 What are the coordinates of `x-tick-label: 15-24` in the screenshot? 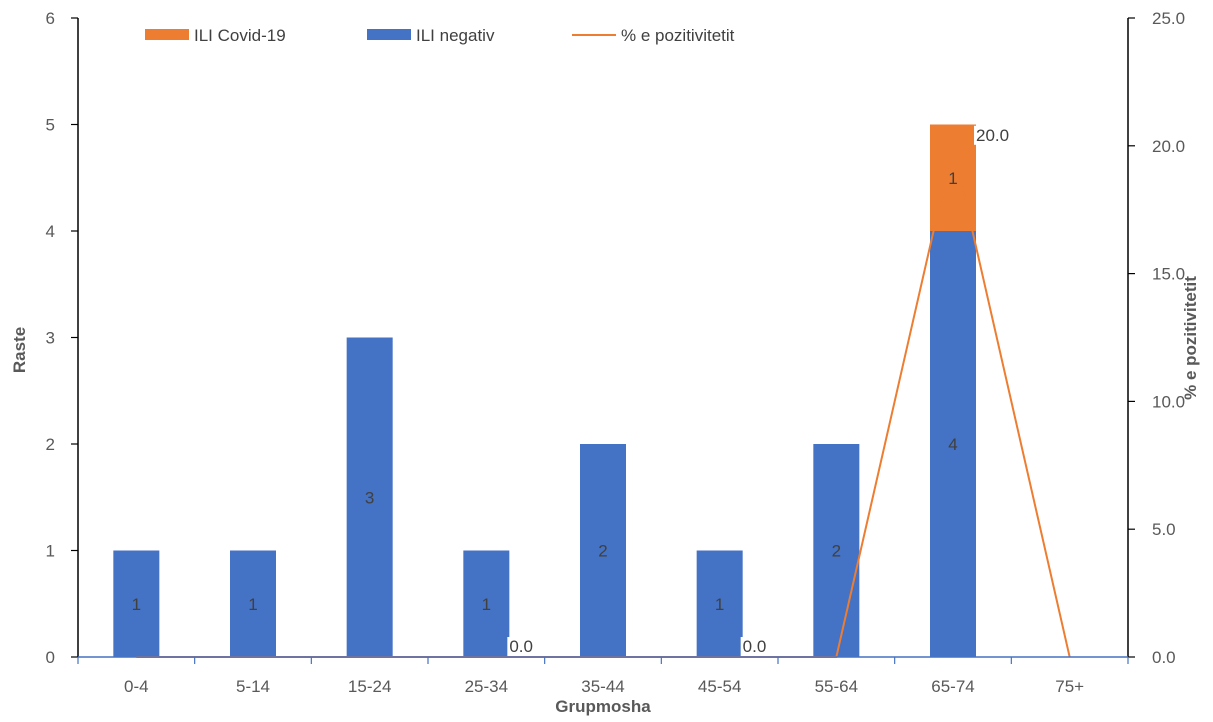 It's located at (369, 686).